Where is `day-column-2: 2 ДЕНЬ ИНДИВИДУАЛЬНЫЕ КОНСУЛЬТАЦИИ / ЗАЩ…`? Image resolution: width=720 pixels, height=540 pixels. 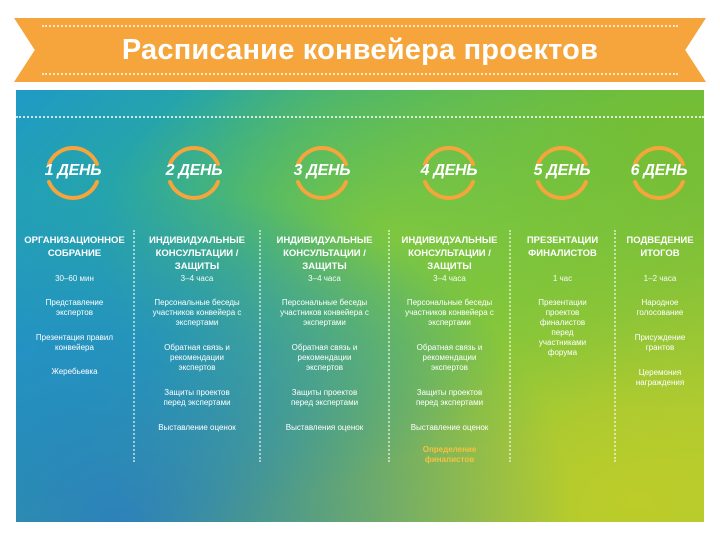 day-column-2: 2 ДЕНЬ ИНДИВИДУАЛЬНЫЕ КОНСУЛЬТАЦИИ / ЗАЩ… is located at coordinates (197, 306).